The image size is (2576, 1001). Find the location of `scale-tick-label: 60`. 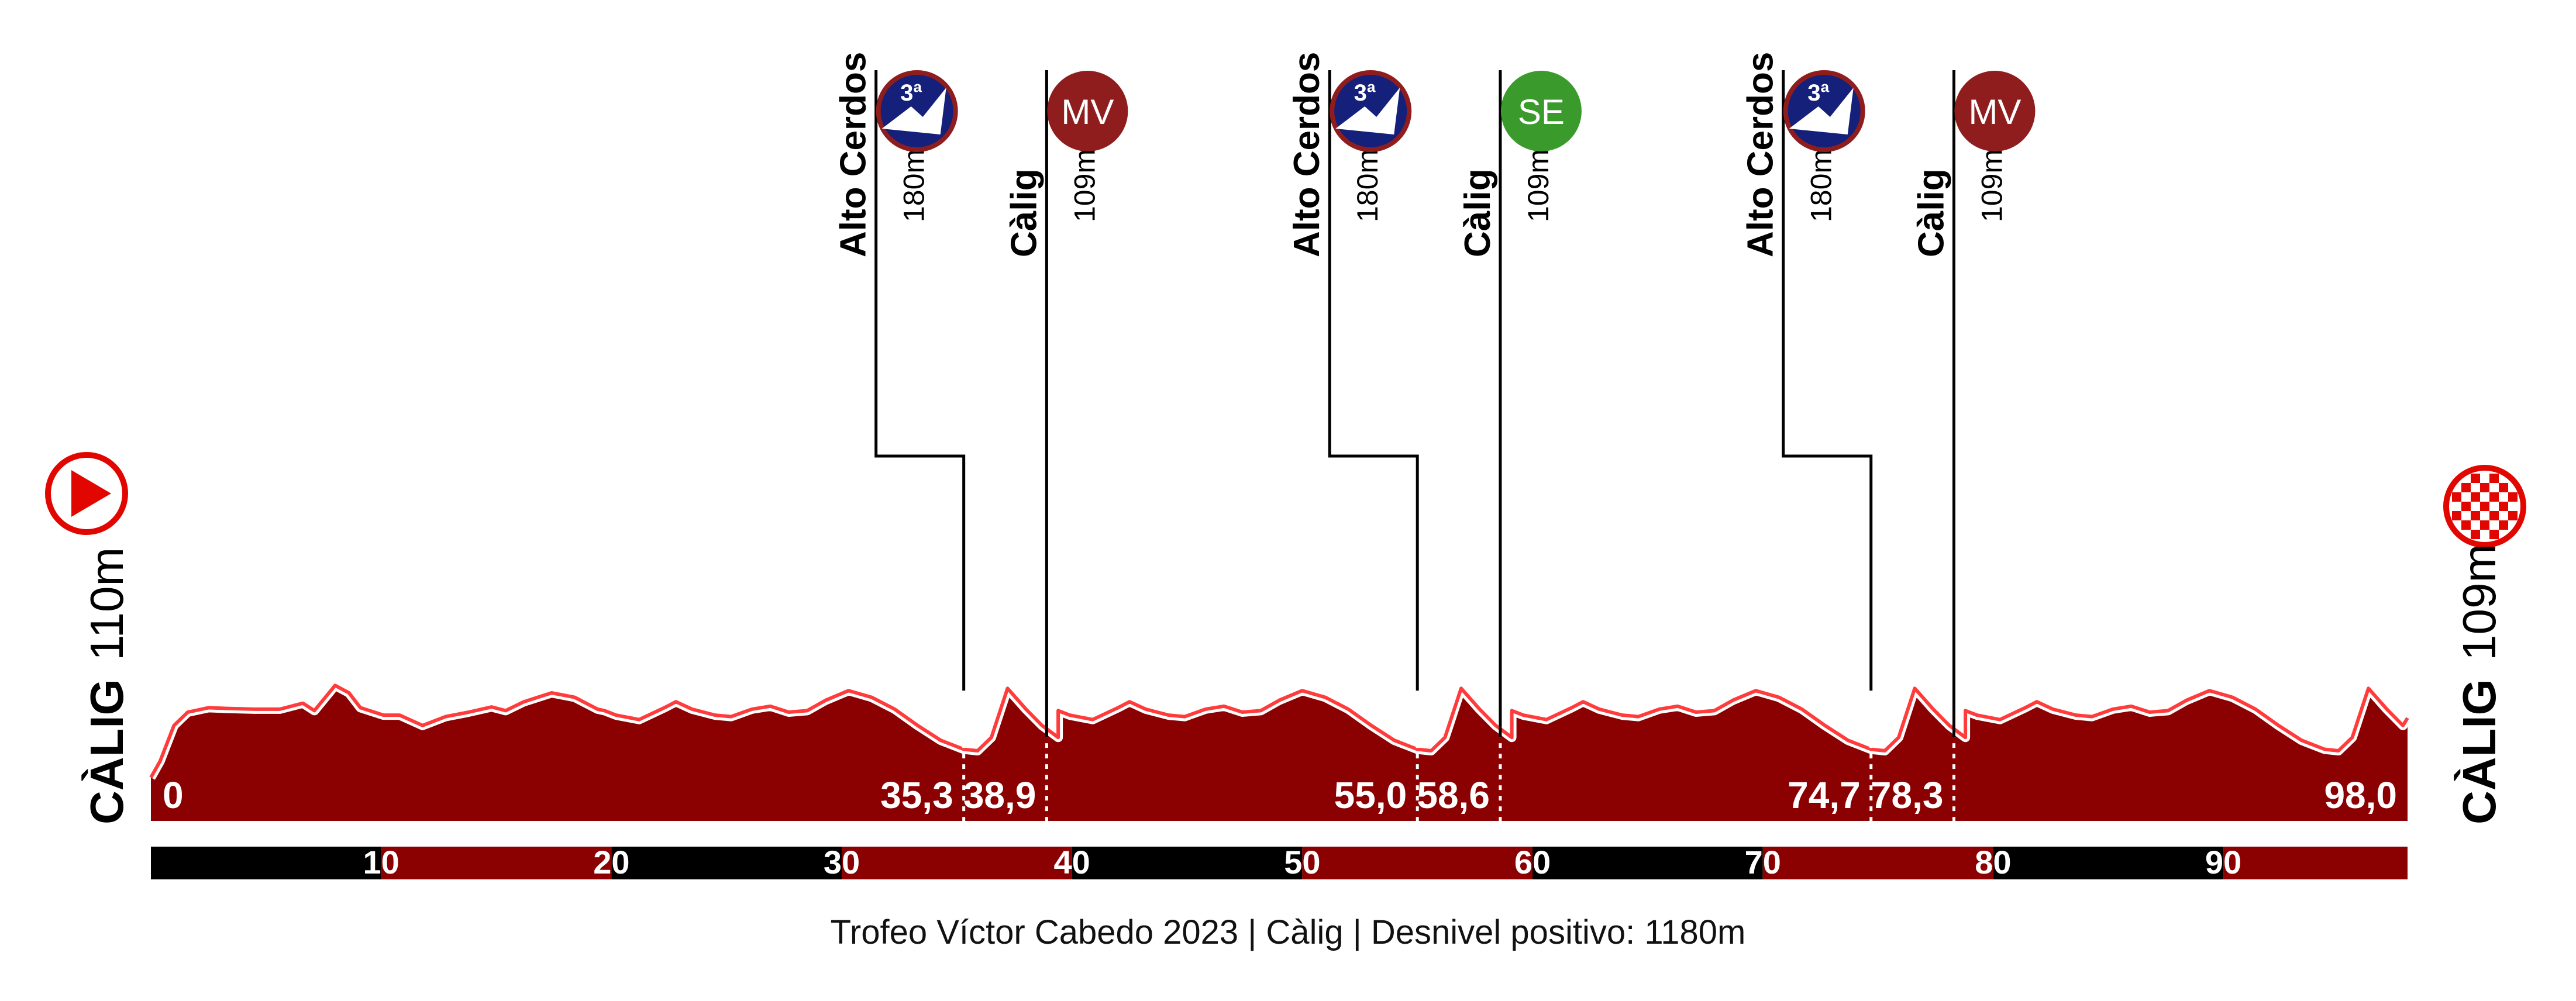

scale-tick-label: 60 is located at coordinates (1532, 862).